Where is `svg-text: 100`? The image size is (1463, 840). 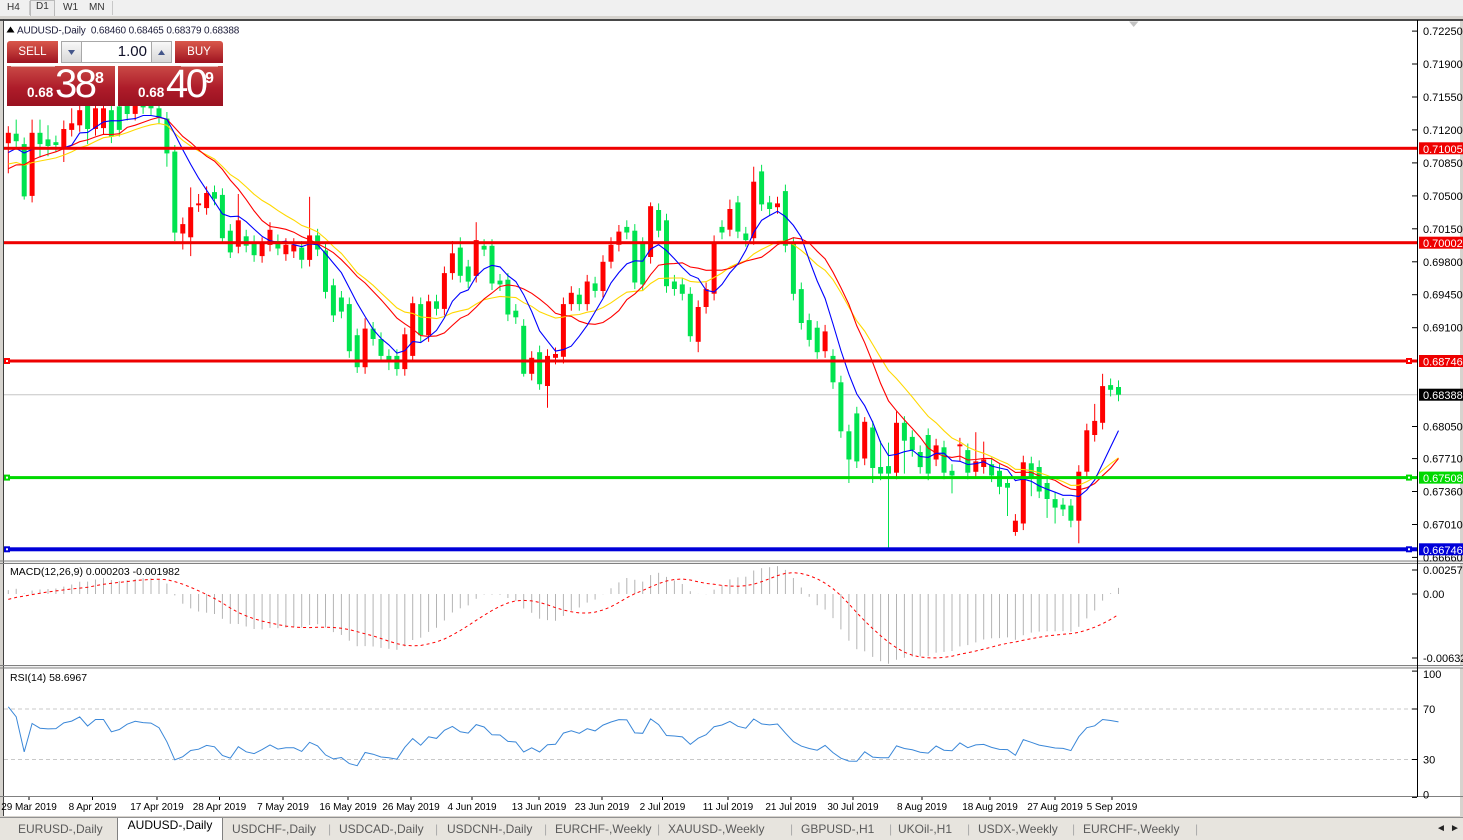 svg-text: 100 is located at coordinates (1432, 675).